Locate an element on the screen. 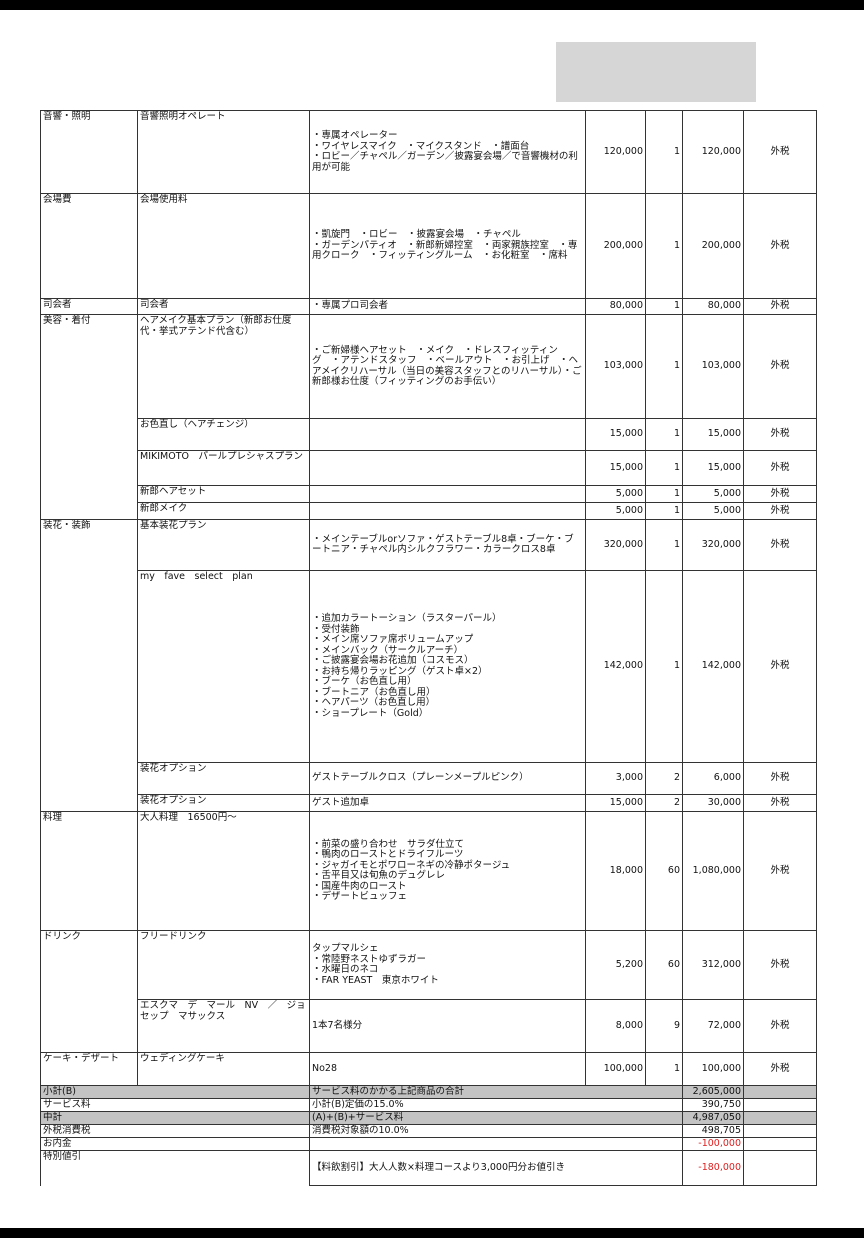  item-name: ヘアメイク基本プラン（新郎お仕度代・挙式アテンド代含む） is located at coordinates (223, 366).